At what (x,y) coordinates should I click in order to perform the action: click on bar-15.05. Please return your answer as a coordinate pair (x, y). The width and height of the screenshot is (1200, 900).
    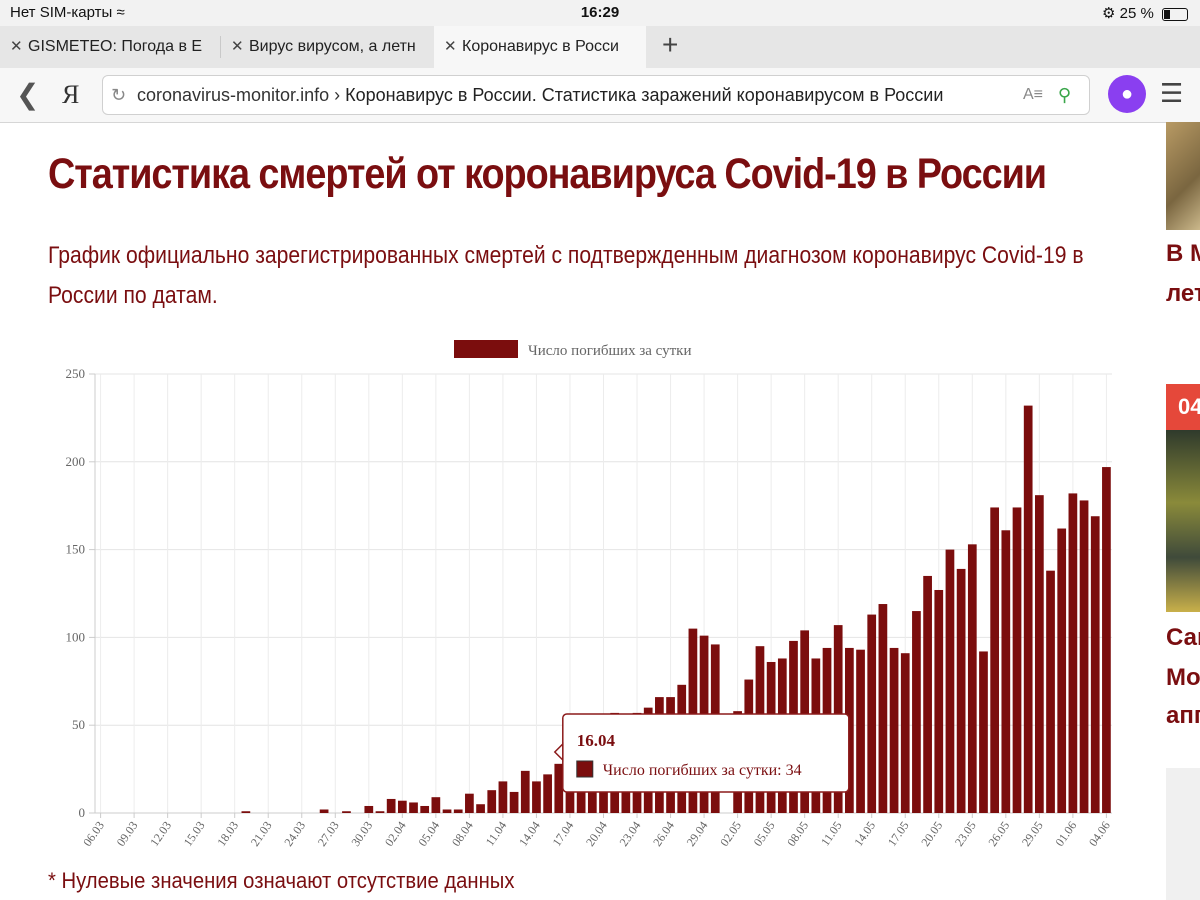
    Looking at the image, I should click on (883, 708).